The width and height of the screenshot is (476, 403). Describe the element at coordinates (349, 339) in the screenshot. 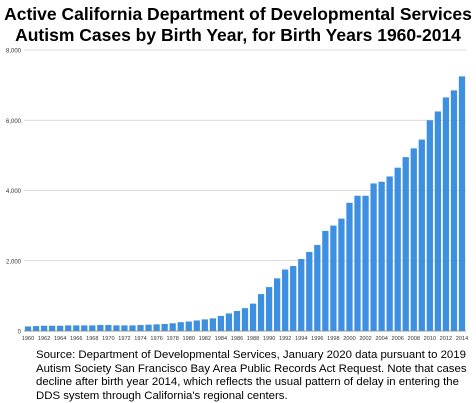

I see `x-tick-label: 2000` at that location.